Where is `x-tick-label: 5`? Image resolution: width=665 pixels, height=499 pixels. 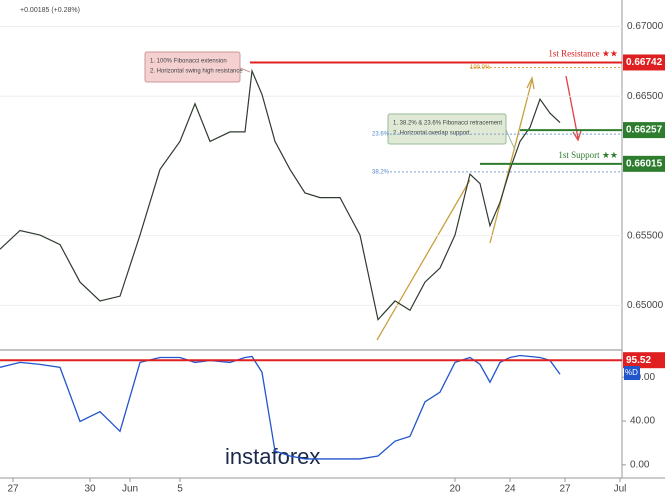 x-tick-label: 5 is located at coordinates (180, 489).